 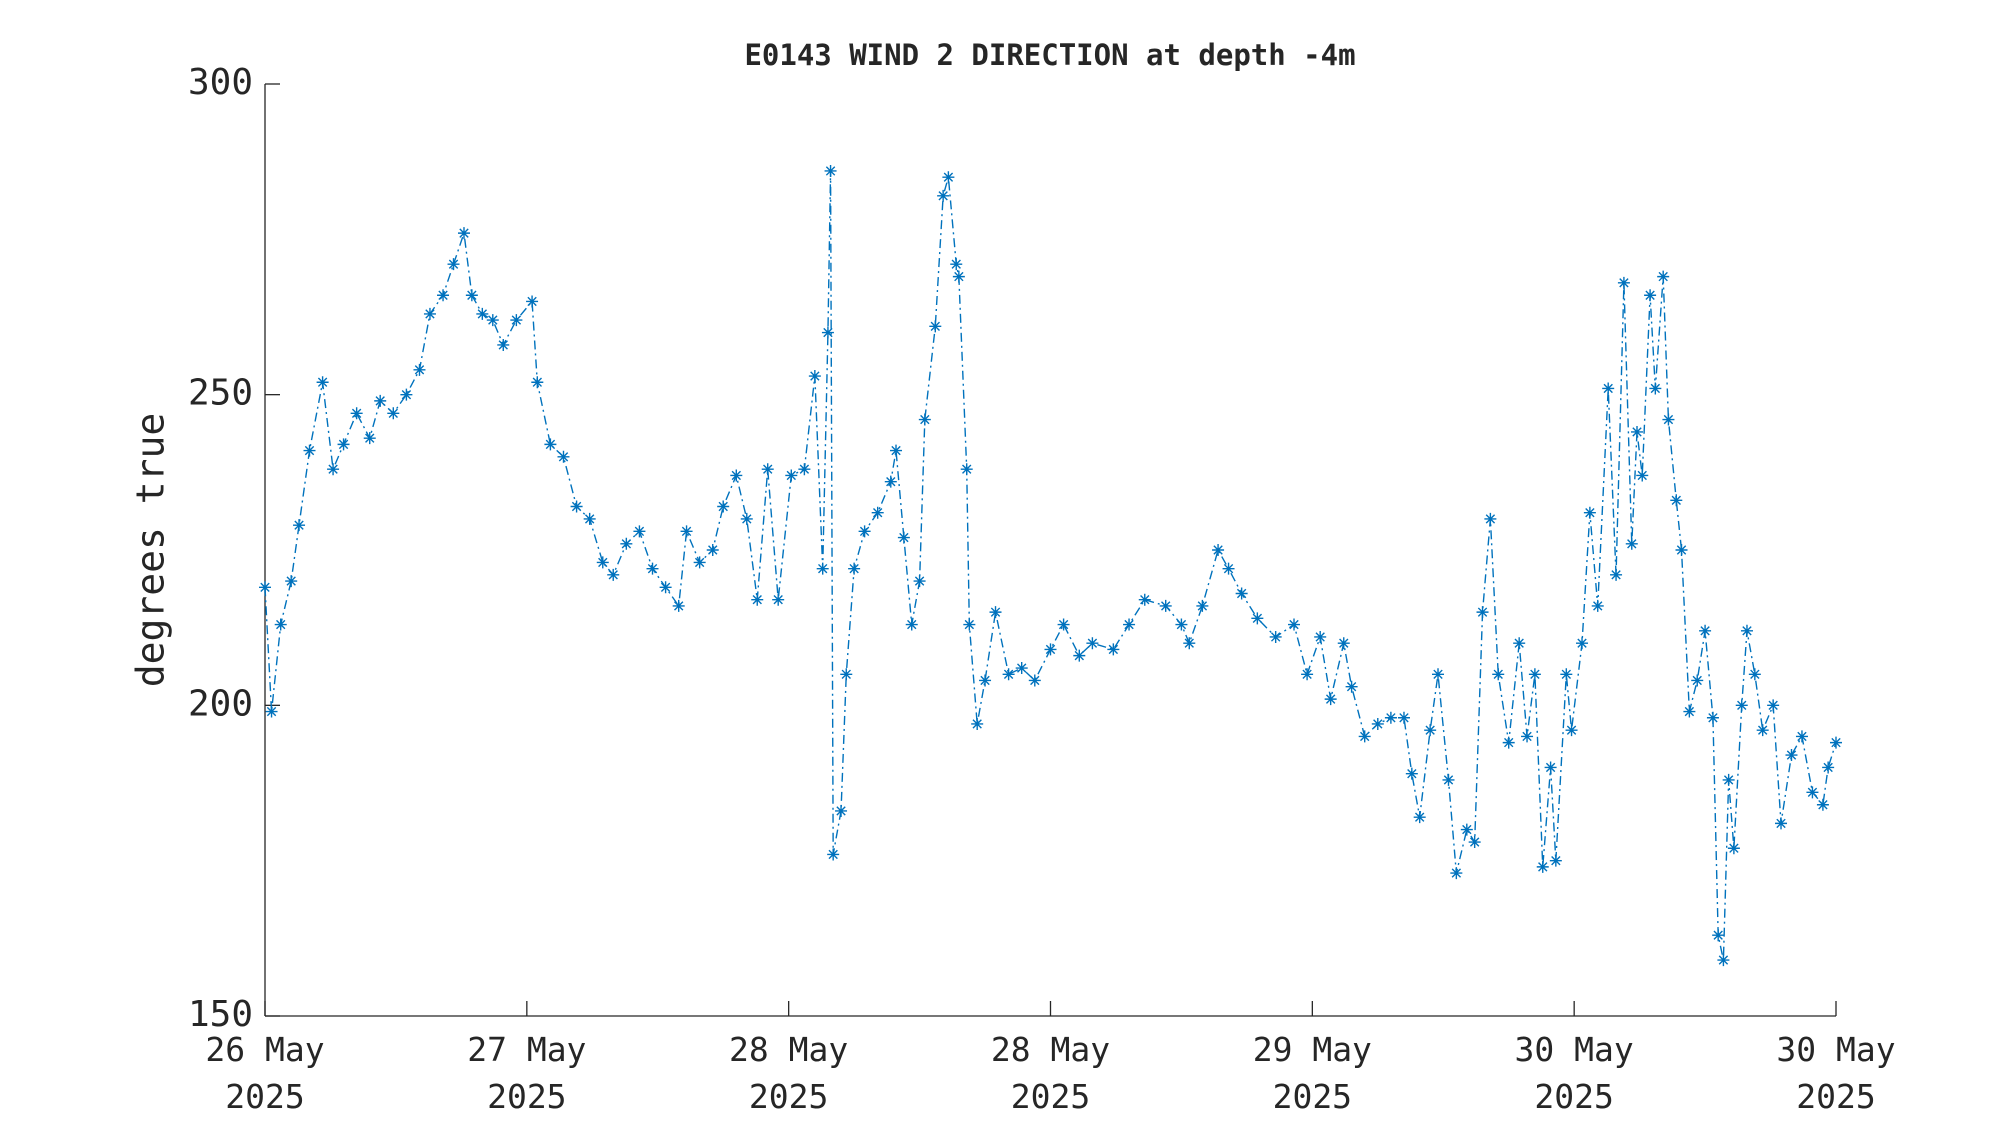 What do you see at coordinates (1049, 55) in the screenshot?
I see `chart-title: E0143 WIND 2 DIRECTION at depth -4m` at bounding box center [1049, 55].